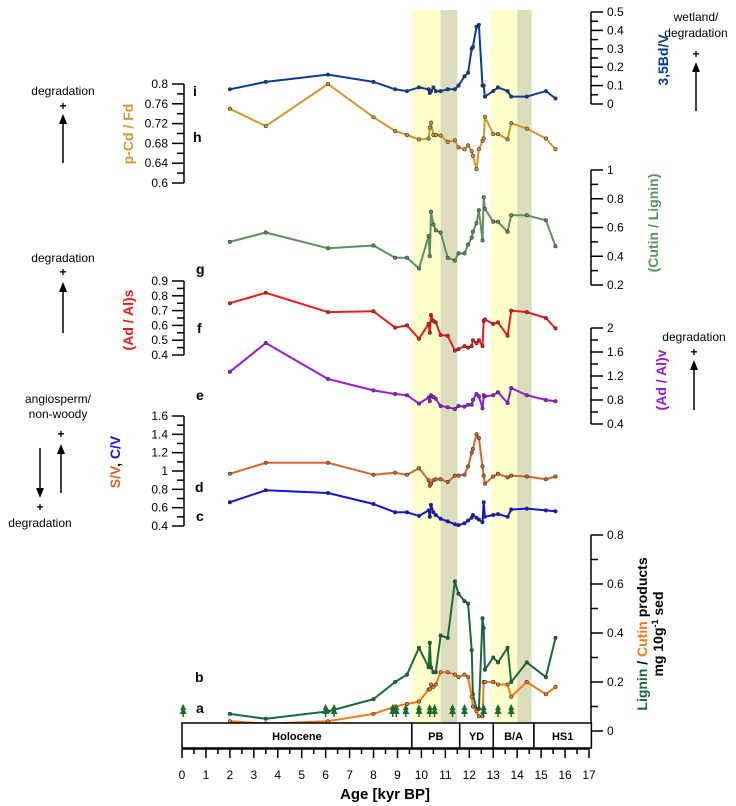 The width and height of the screenshot is (736, 806). What do you see at coordinates (277, 775) in the screenshot?
I see `x-tick-label: 4` at bounding box center [277, 775].